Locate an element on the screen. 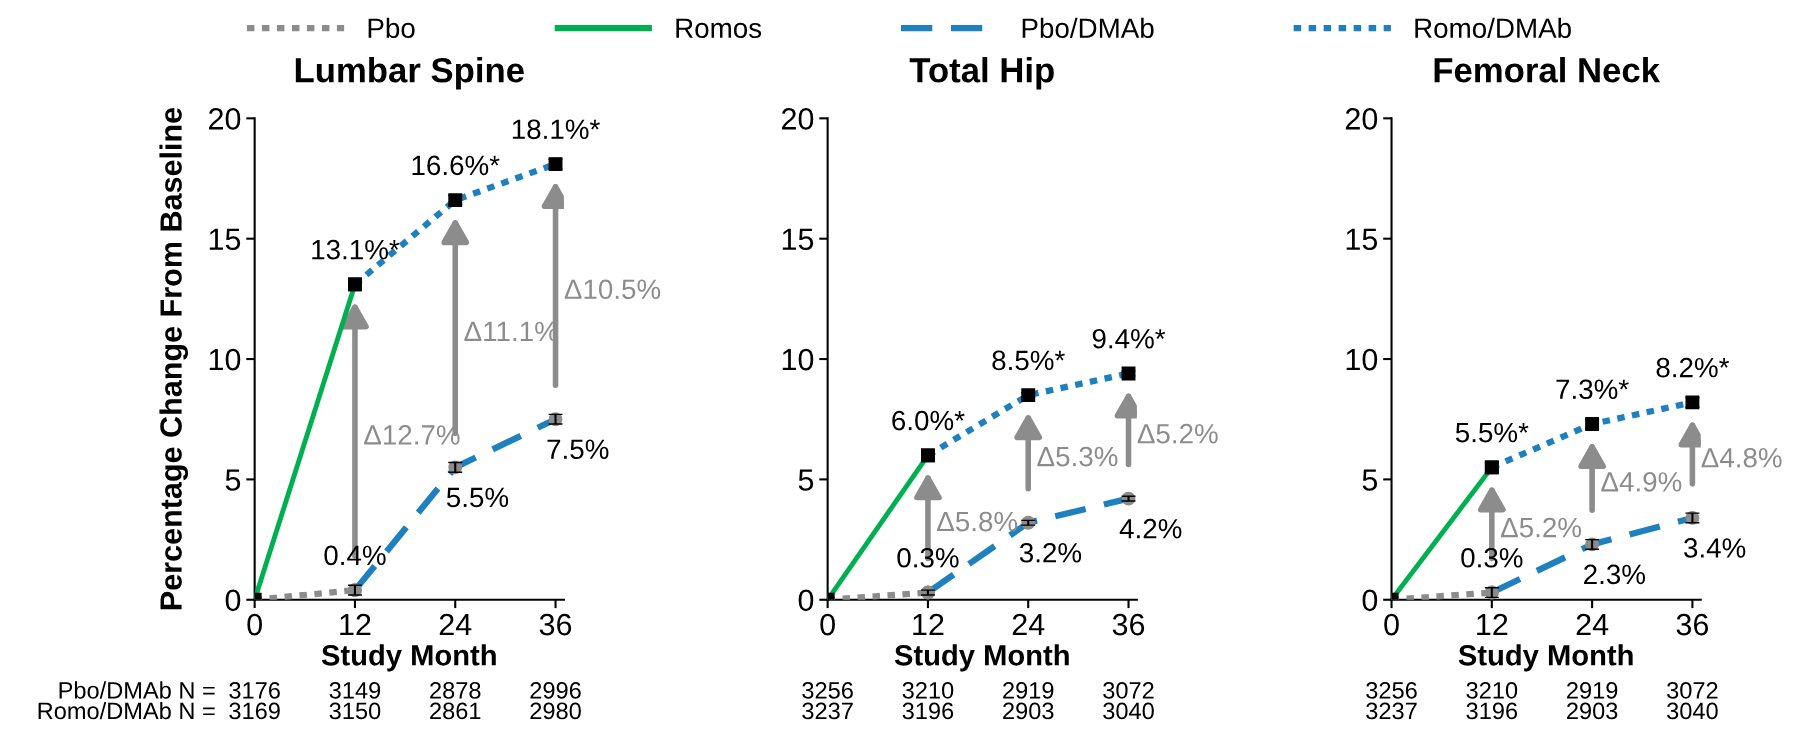 The image size is (1819, 735). data-label: 3.4% is located at coordinates (1715, 548).